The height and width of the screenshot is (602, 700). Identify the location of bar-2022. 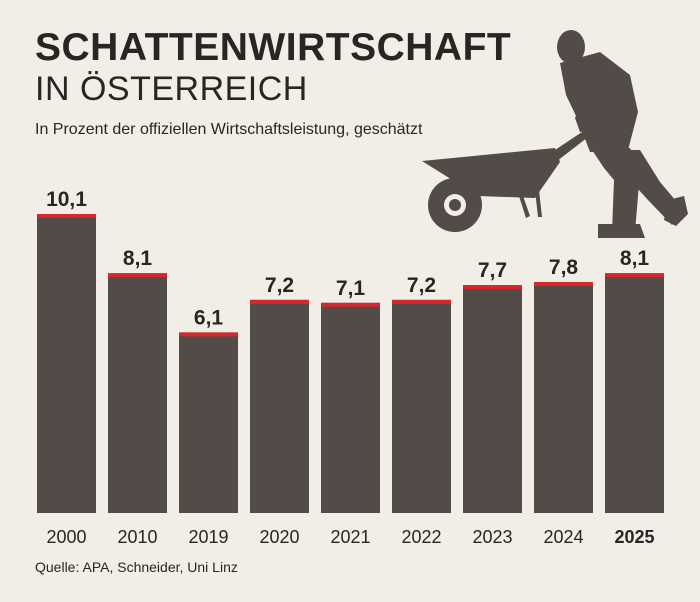
(421, 406).